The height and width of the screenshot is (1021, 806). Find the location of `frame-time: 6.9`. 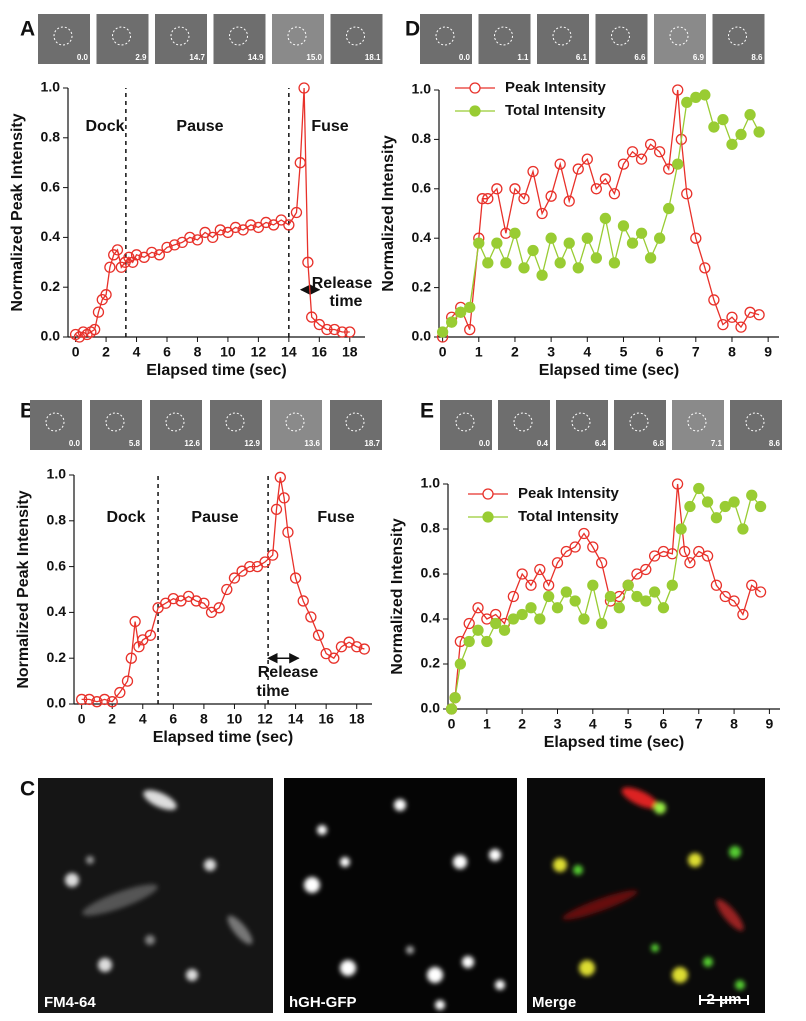

frame-time: 6.9 is located at coordinates (699, 57).